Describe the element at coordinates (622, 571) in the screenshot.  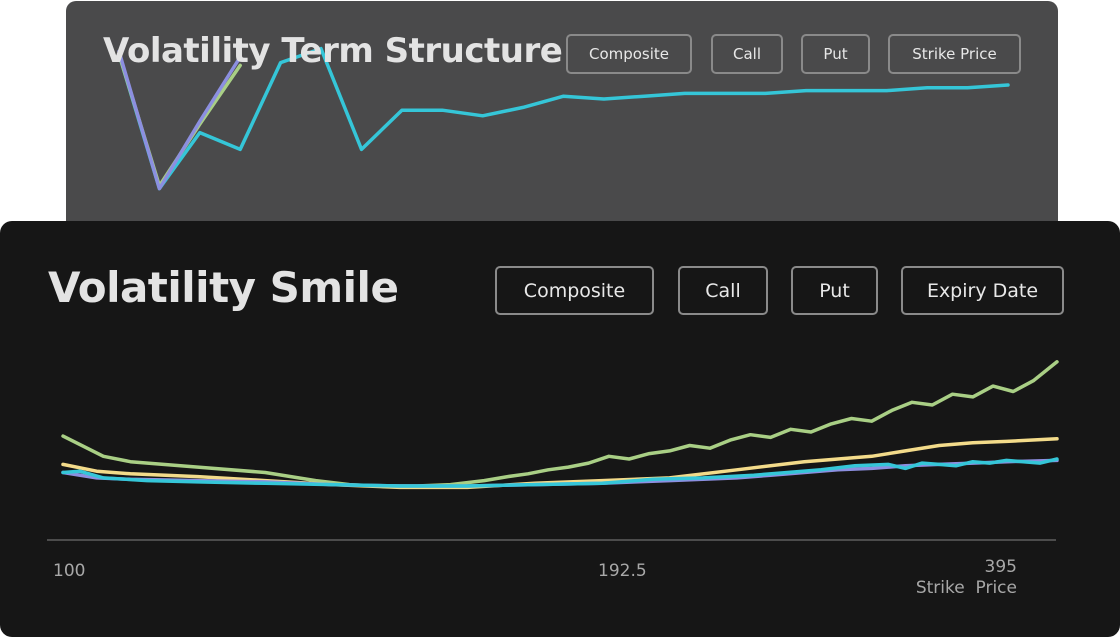
I see `x-tick-label: 192.5` at that location.